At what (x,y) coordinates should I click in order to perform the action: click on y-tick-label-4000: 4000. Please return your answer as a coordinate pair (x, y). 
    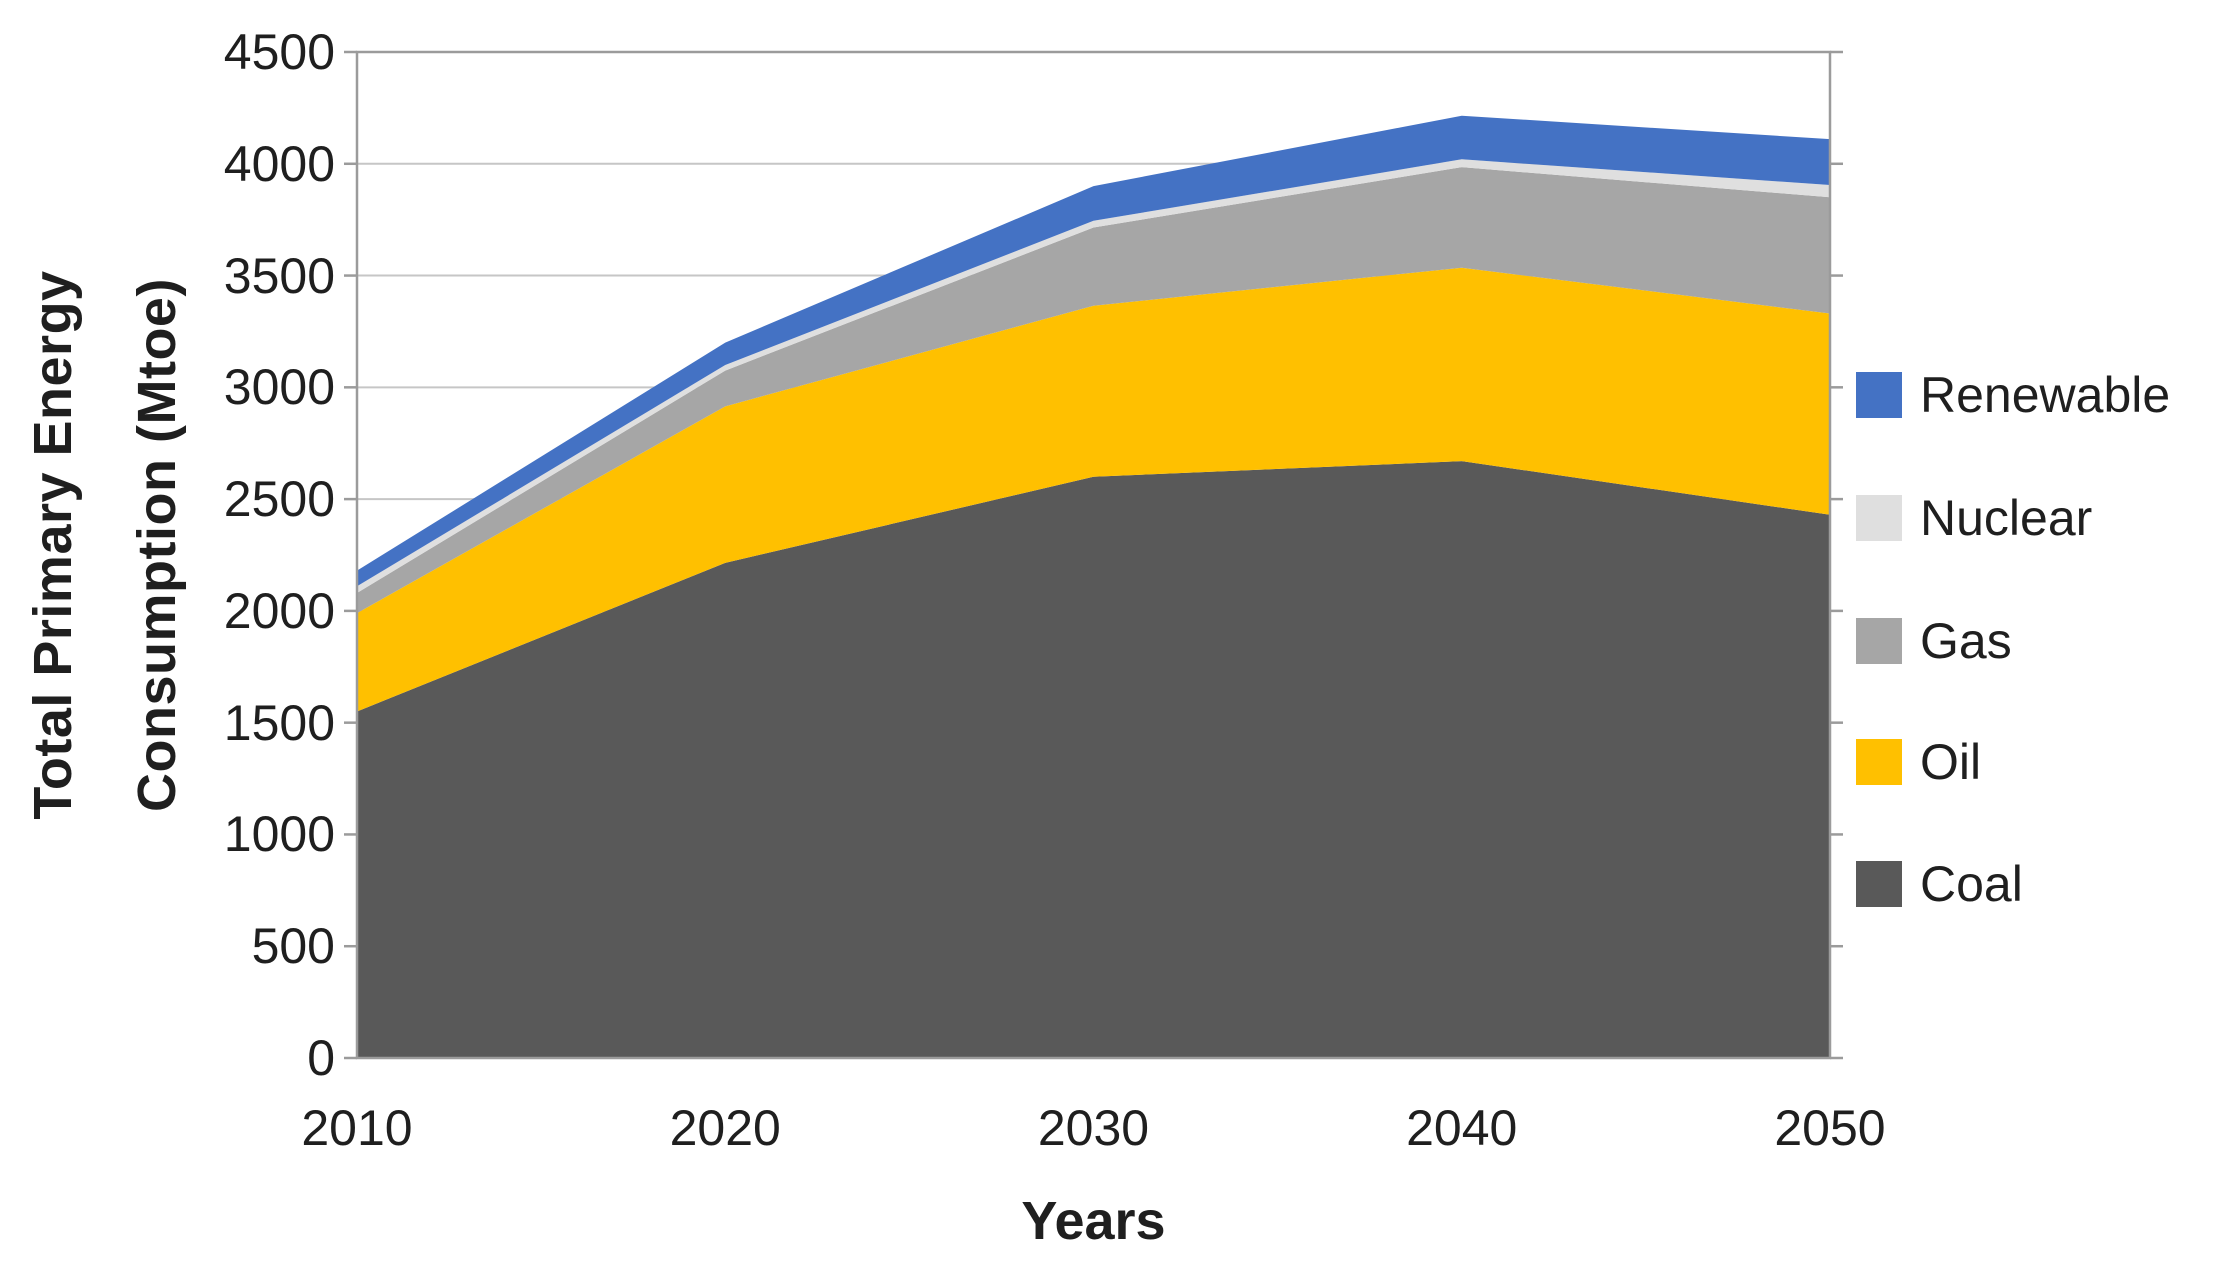
    Looking at the image, I should click on (279, 163).